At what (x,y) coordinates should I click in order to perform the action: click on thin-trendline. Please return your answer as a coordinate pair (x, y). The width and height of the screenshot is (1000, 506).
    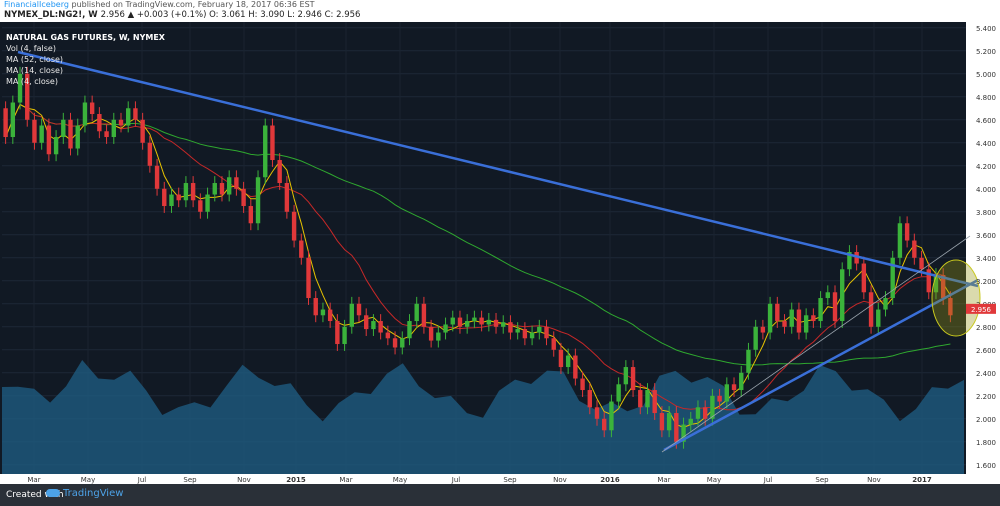
    Looking at the image, I should click on (816, 344).